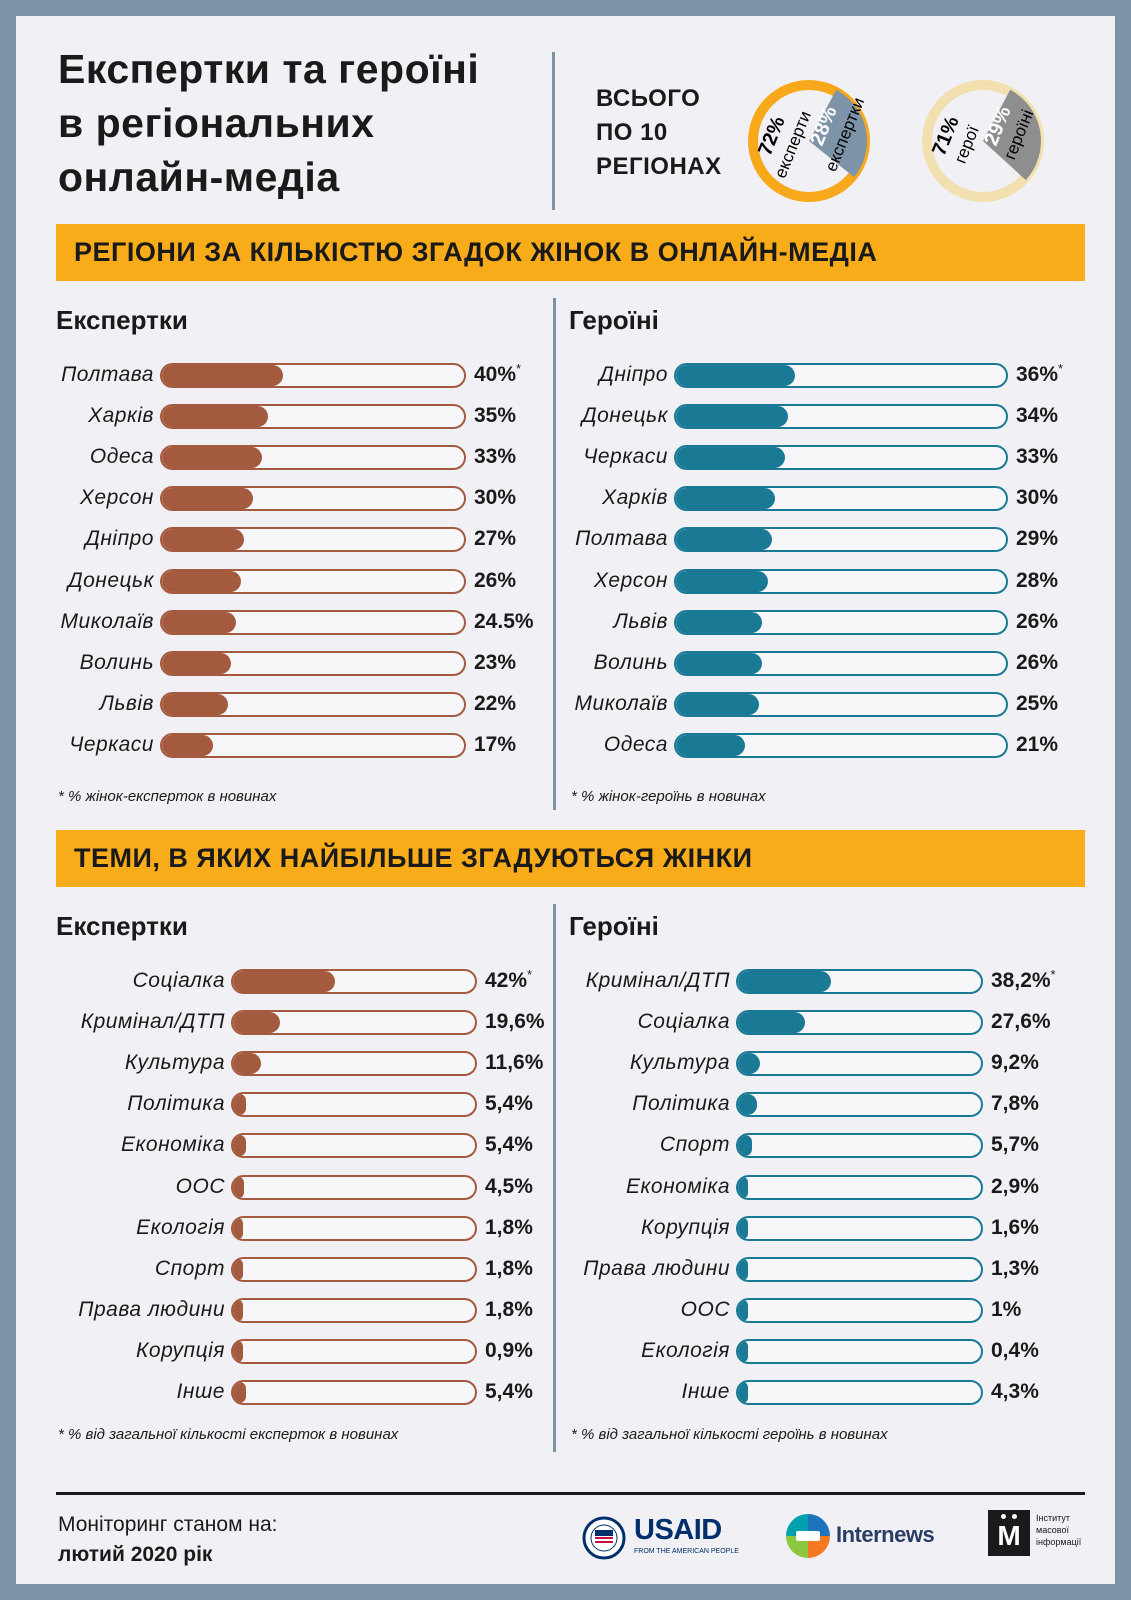 The height and width of the screenshot is (1600, 1131). Describe the element at coordinates (604, 1538) in the screenshot. I see `usaid-seal-icon` at that location.